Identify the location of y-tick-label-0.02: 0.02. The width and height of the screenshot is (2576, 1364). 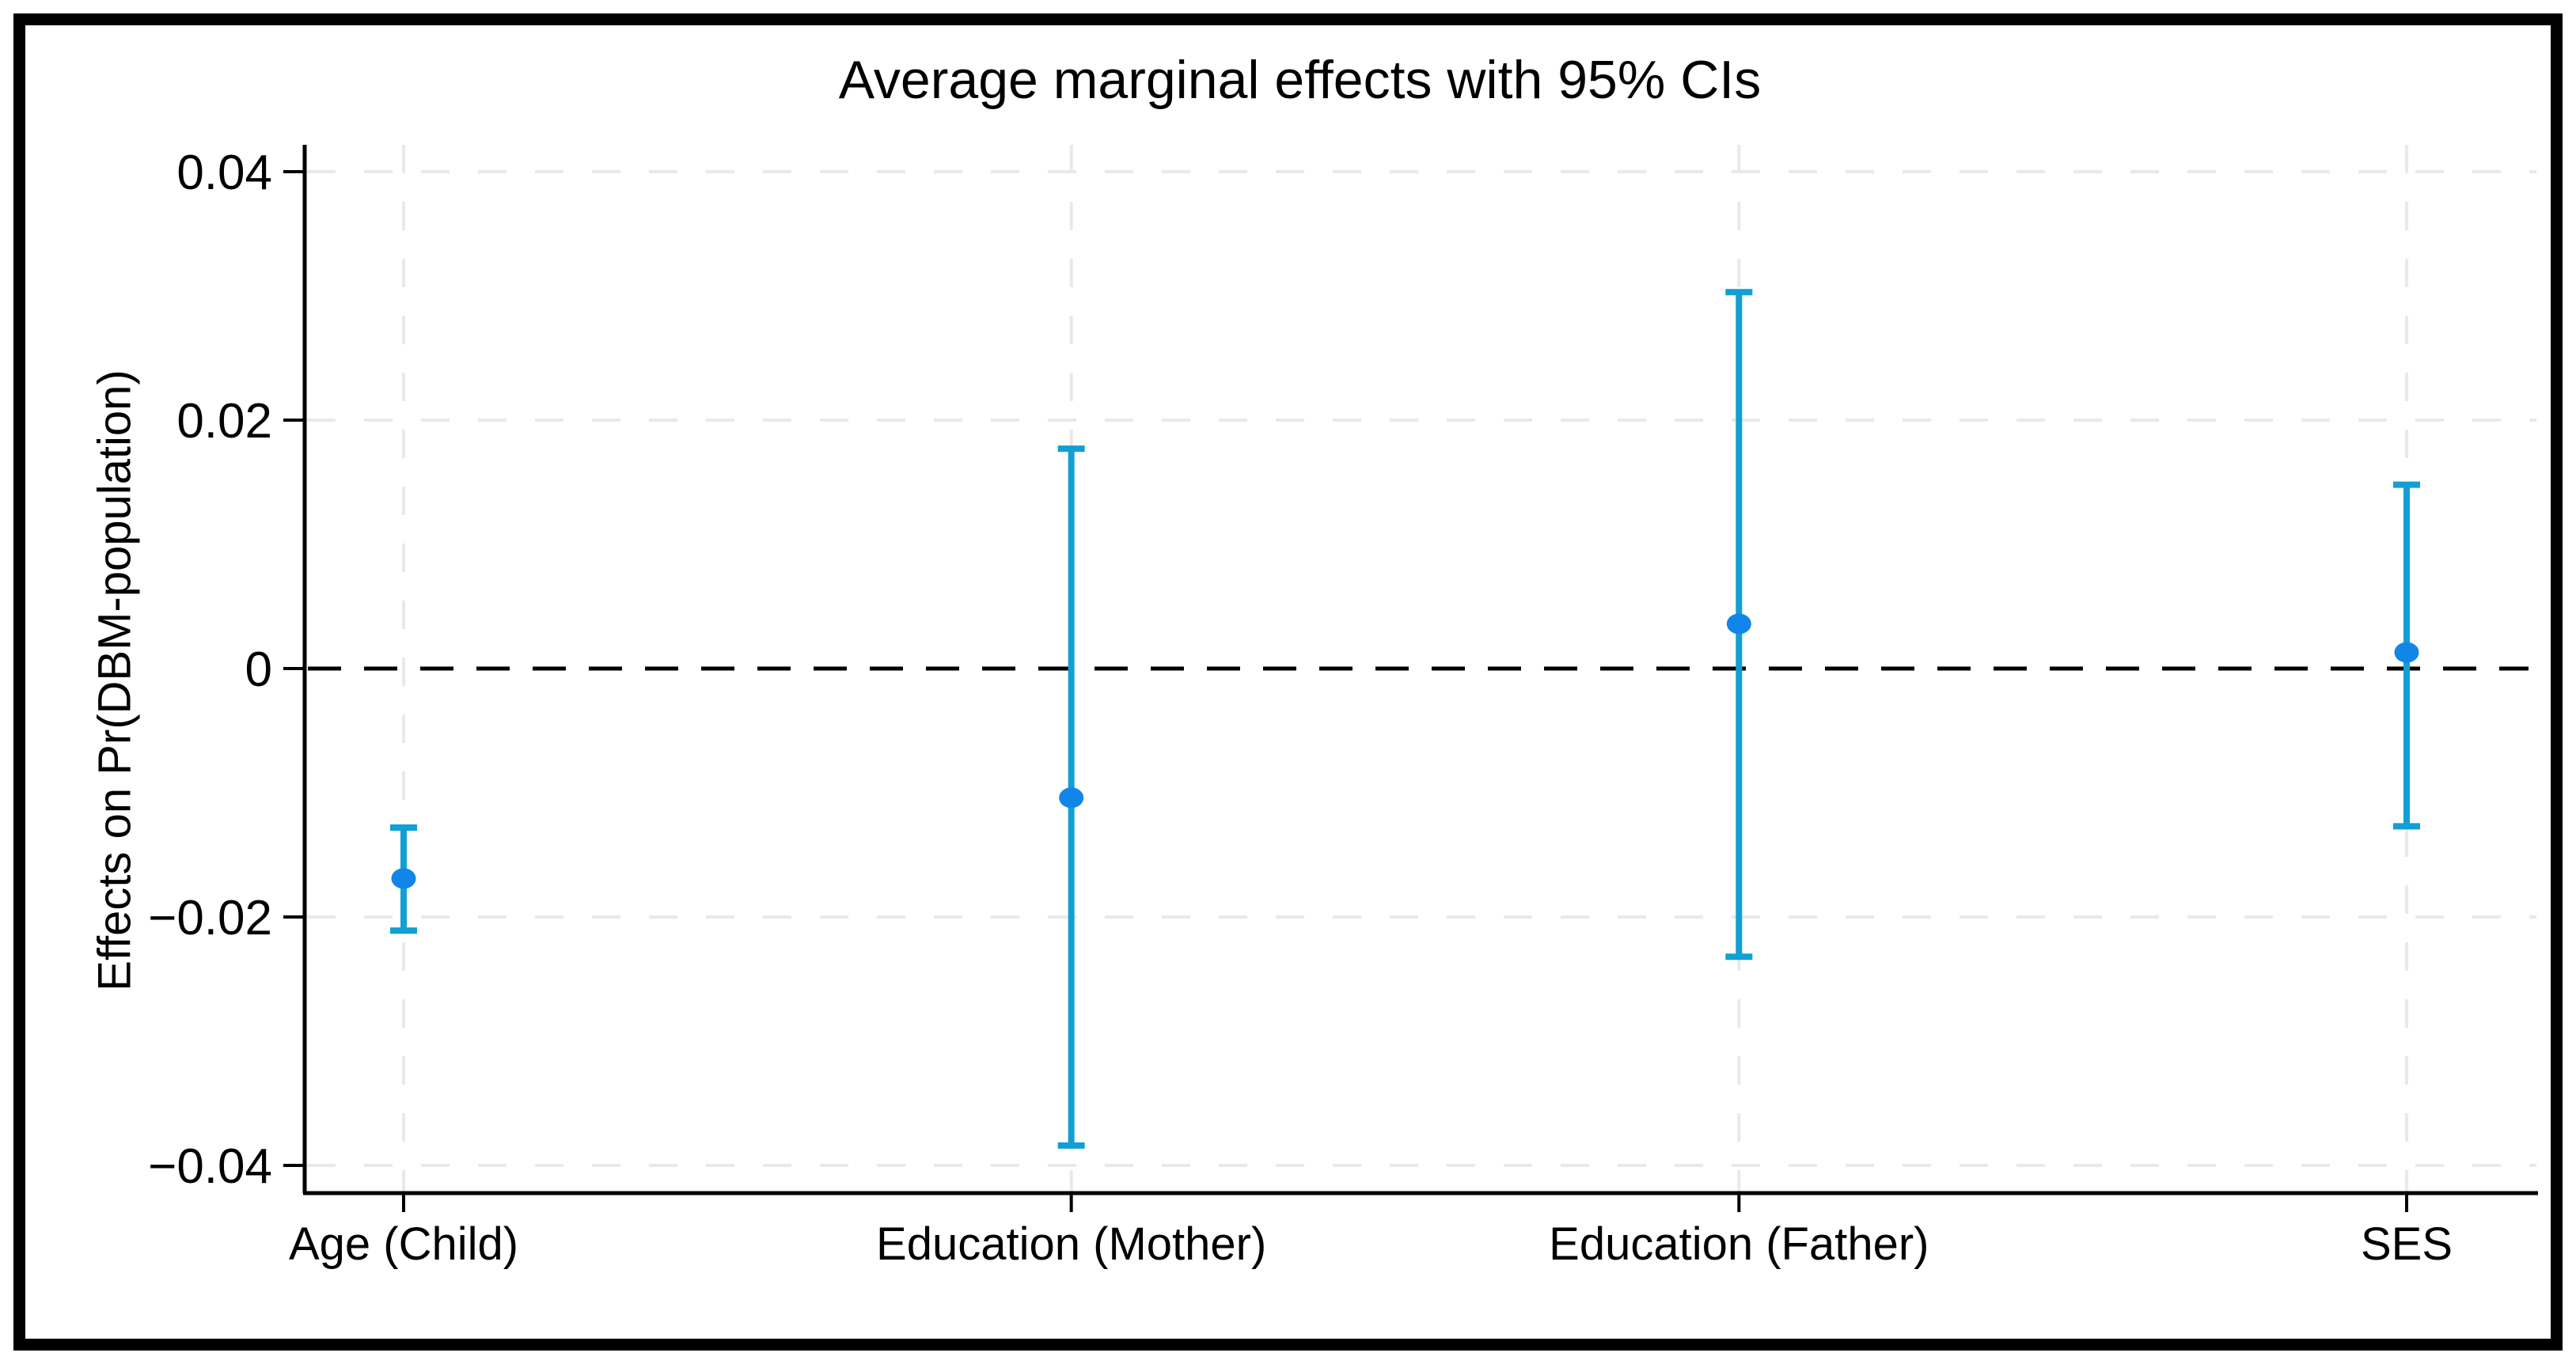
(224, 421).